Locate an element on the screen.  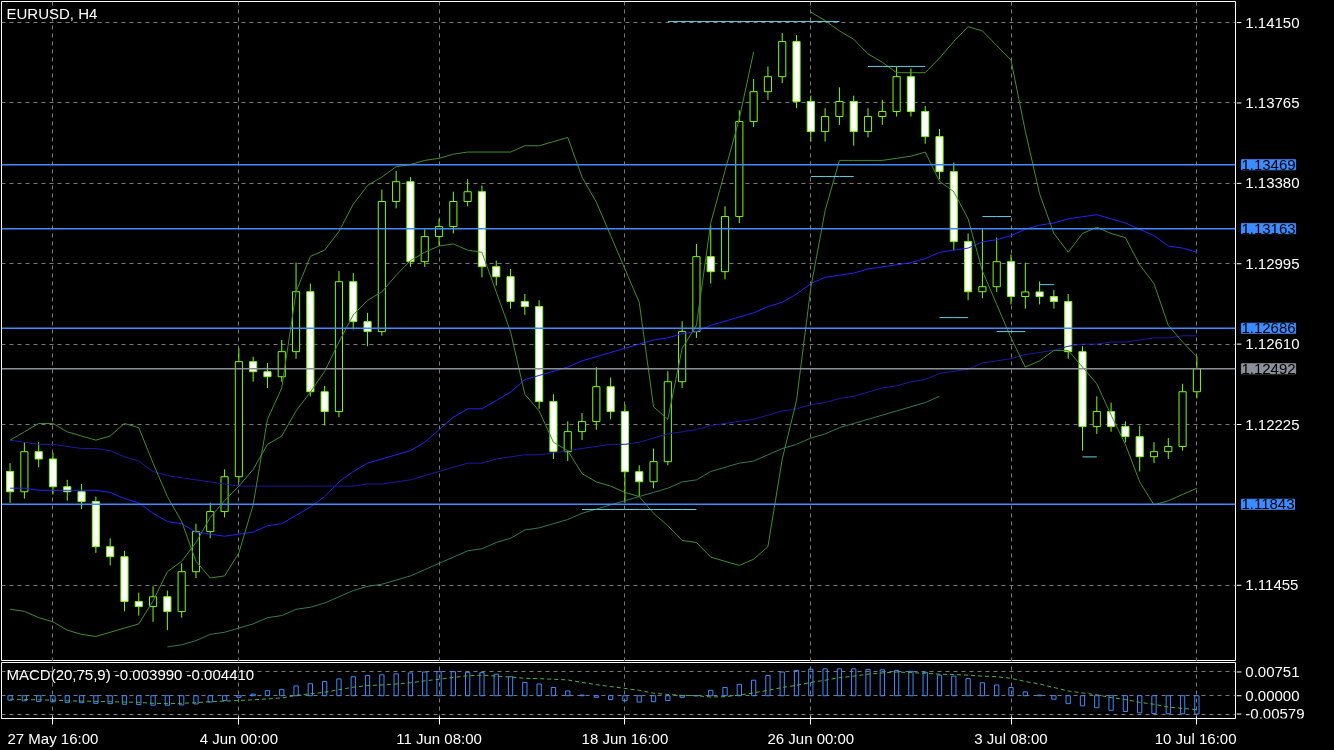
y-tick-label: -0.00579 is located at coordinates (1275, 714).